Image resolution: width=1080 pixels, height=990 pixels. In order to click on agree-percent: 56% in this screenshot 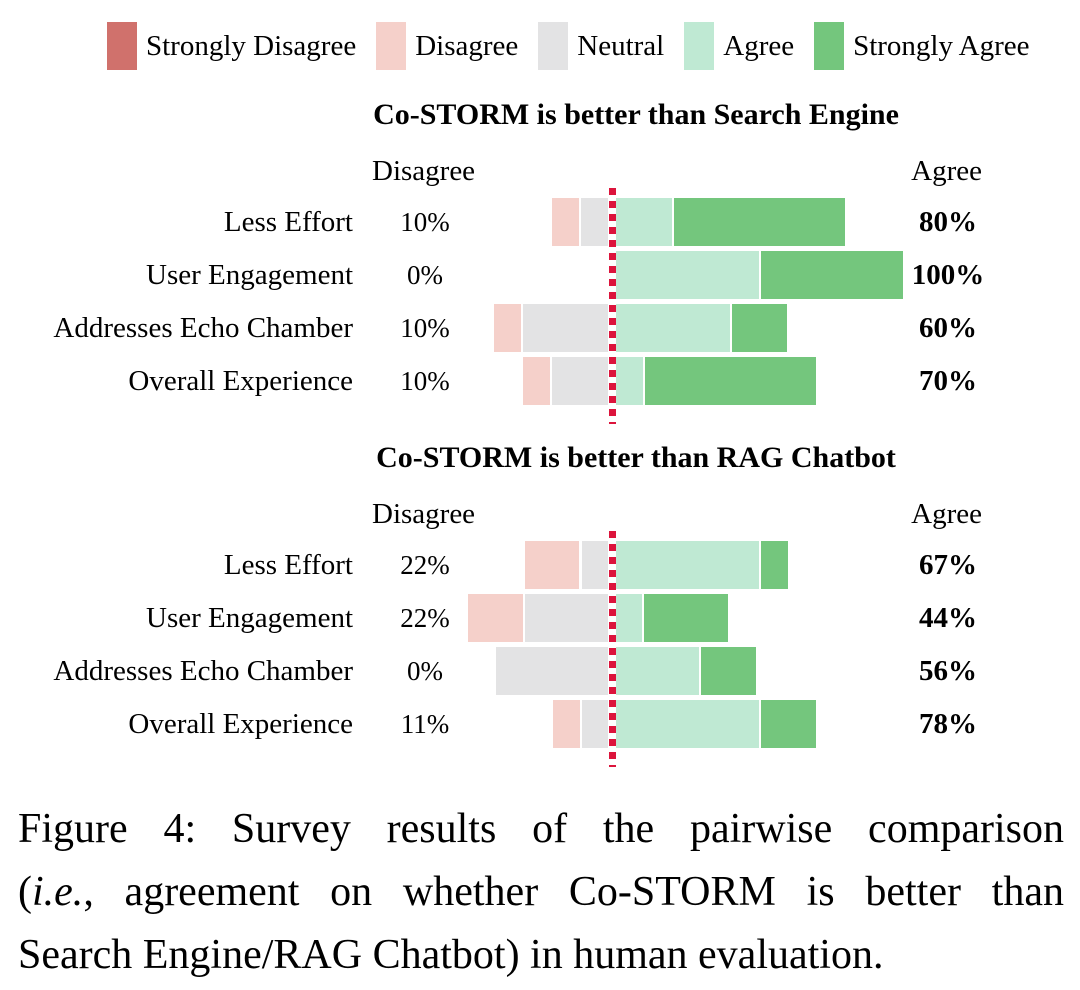, I will do `click(948, 671)`.